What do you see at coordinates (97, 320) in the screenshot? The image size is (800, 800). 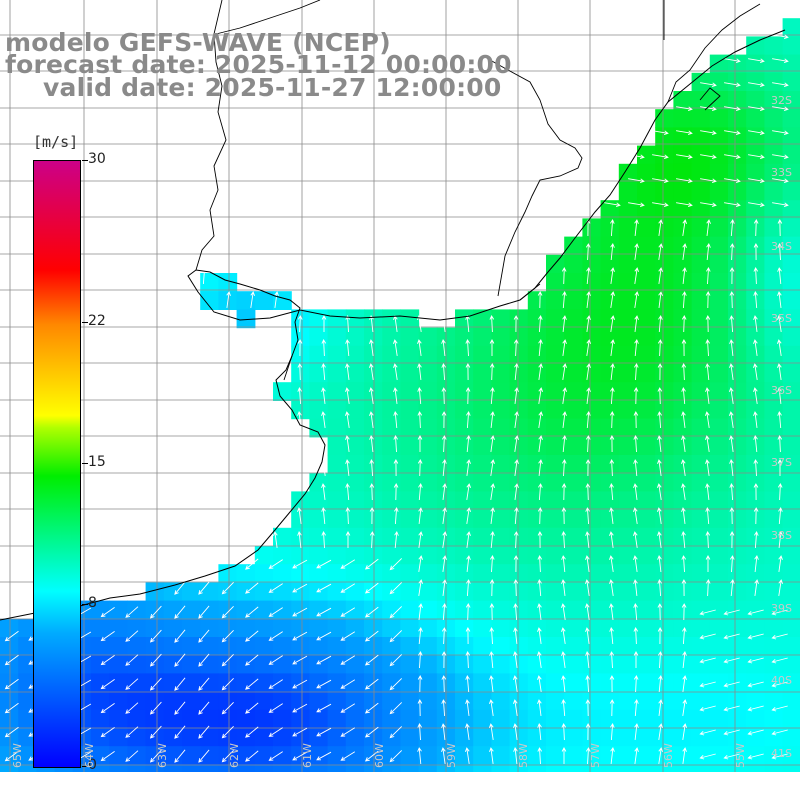 I see `colorbar-tick-label: 22` at bounding box center [97, 320].